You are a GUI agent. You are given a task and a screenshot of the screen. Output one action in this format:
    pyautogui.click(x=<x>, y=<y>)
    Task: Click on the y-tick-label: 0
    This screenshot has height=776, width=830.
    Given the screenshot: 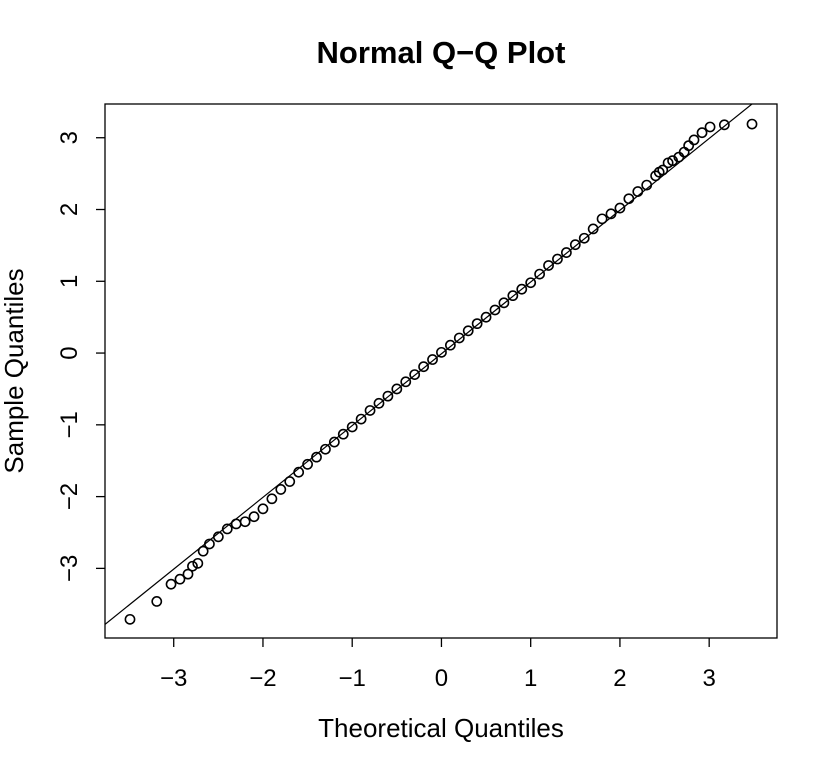 What is the action you would take?
    pyautogui.click(x=69, y=352)
    